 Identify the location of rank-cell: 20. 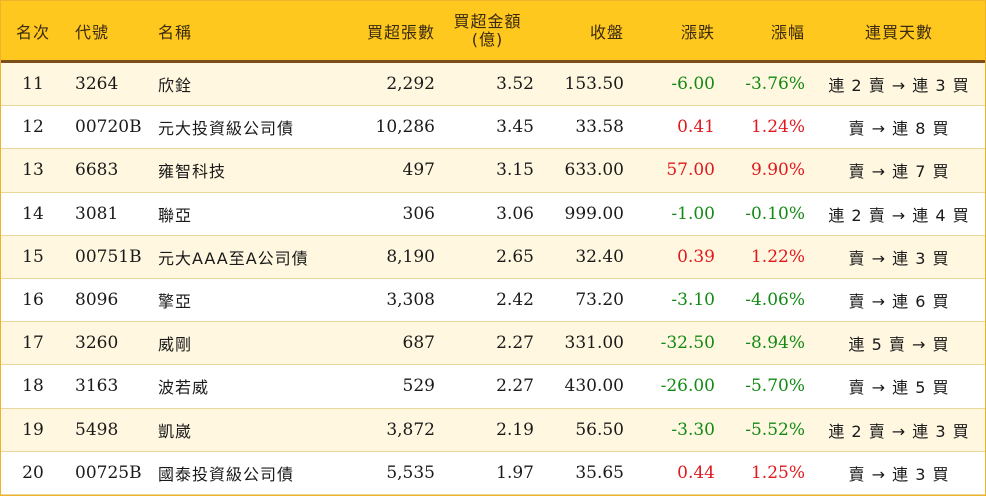
(33, 472).